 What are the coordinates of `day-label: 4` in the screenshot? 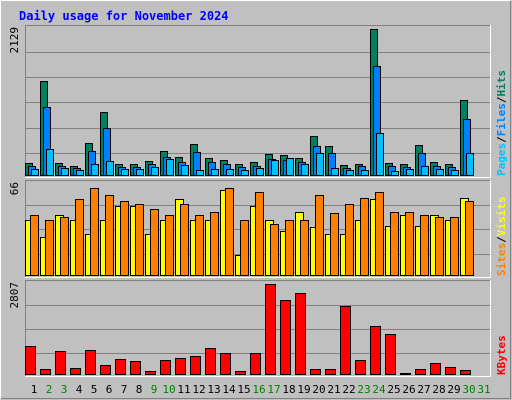 It's located at (79, 389).